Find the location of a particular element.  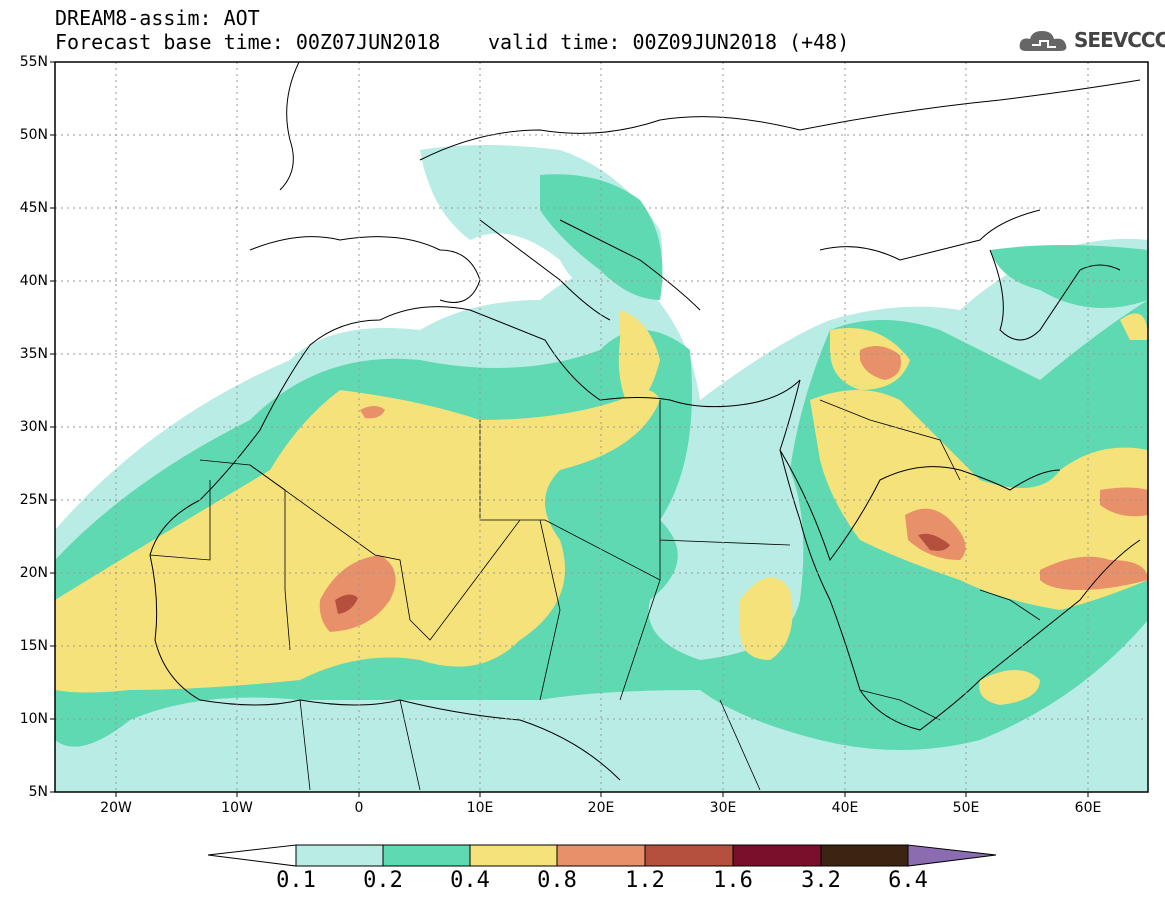

colorbar-label: 6.4 is located at coordinates (908, 880).